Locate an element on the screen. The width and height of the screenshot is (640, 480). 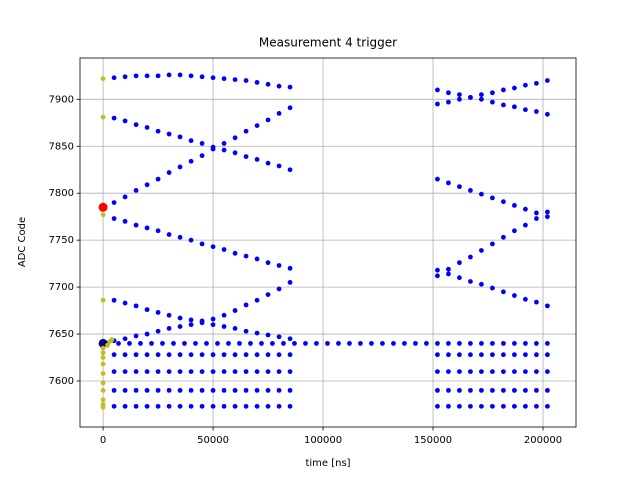
chart-title: Measurement 4 trigger is located at coordinates (328, 43).